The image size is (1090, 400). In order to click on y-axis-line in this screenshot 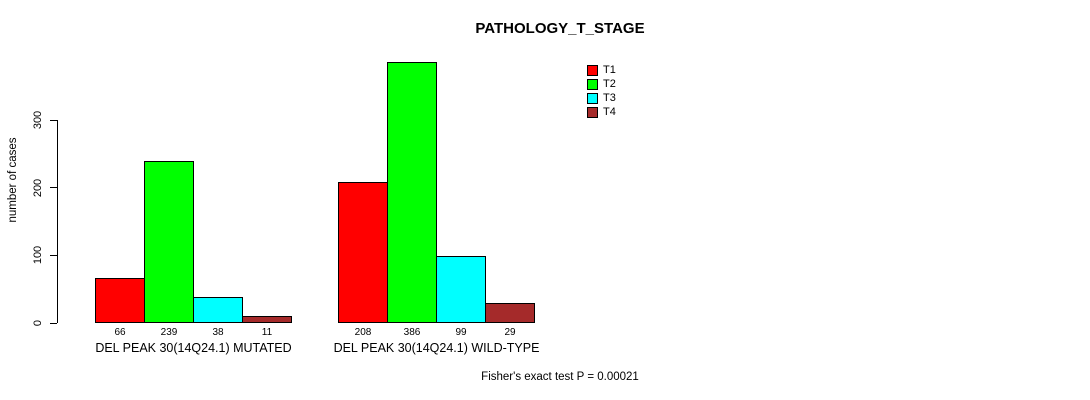, I will do `click(57, 221)`.